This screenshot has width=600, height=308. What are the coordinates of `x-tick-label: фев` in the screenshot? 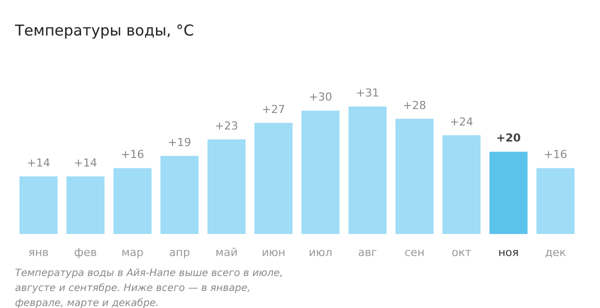 It's located at (85, 252).